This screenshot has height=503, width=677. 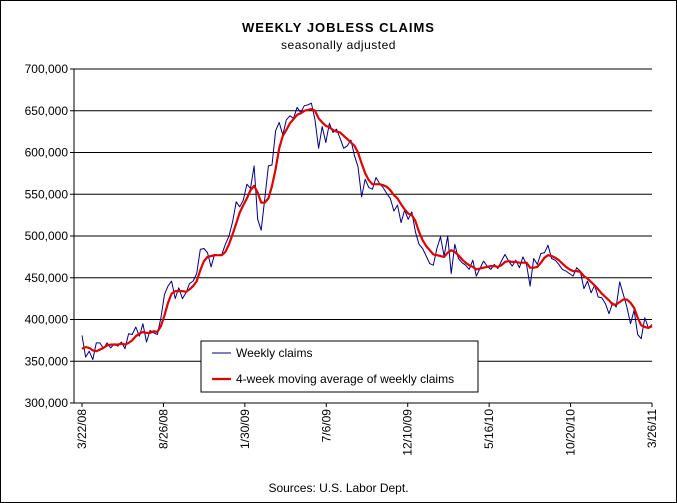 I want to click on x-tick-label: 10/20/10, so click(x=571, y=432).